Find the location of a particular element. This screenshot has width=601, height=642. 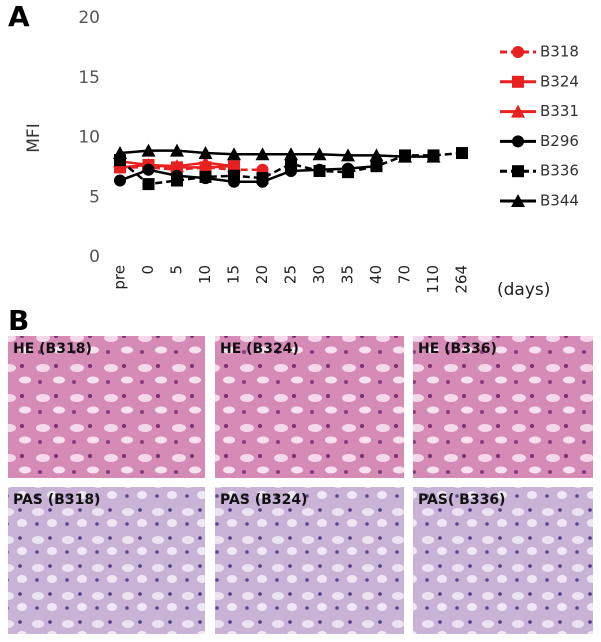

x-tick-label: 70 is located at coordinates (405, 274).